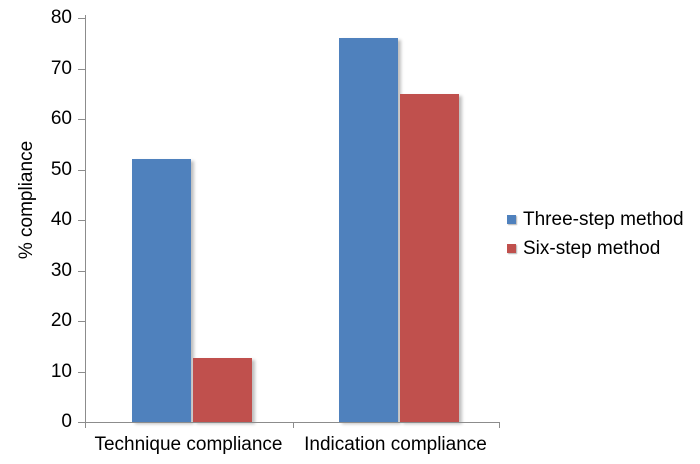 The image size is (700, 464). Describe the element at coordinates (66, 421) in the screenshot. I see `y-tick-label: 0` at that location.